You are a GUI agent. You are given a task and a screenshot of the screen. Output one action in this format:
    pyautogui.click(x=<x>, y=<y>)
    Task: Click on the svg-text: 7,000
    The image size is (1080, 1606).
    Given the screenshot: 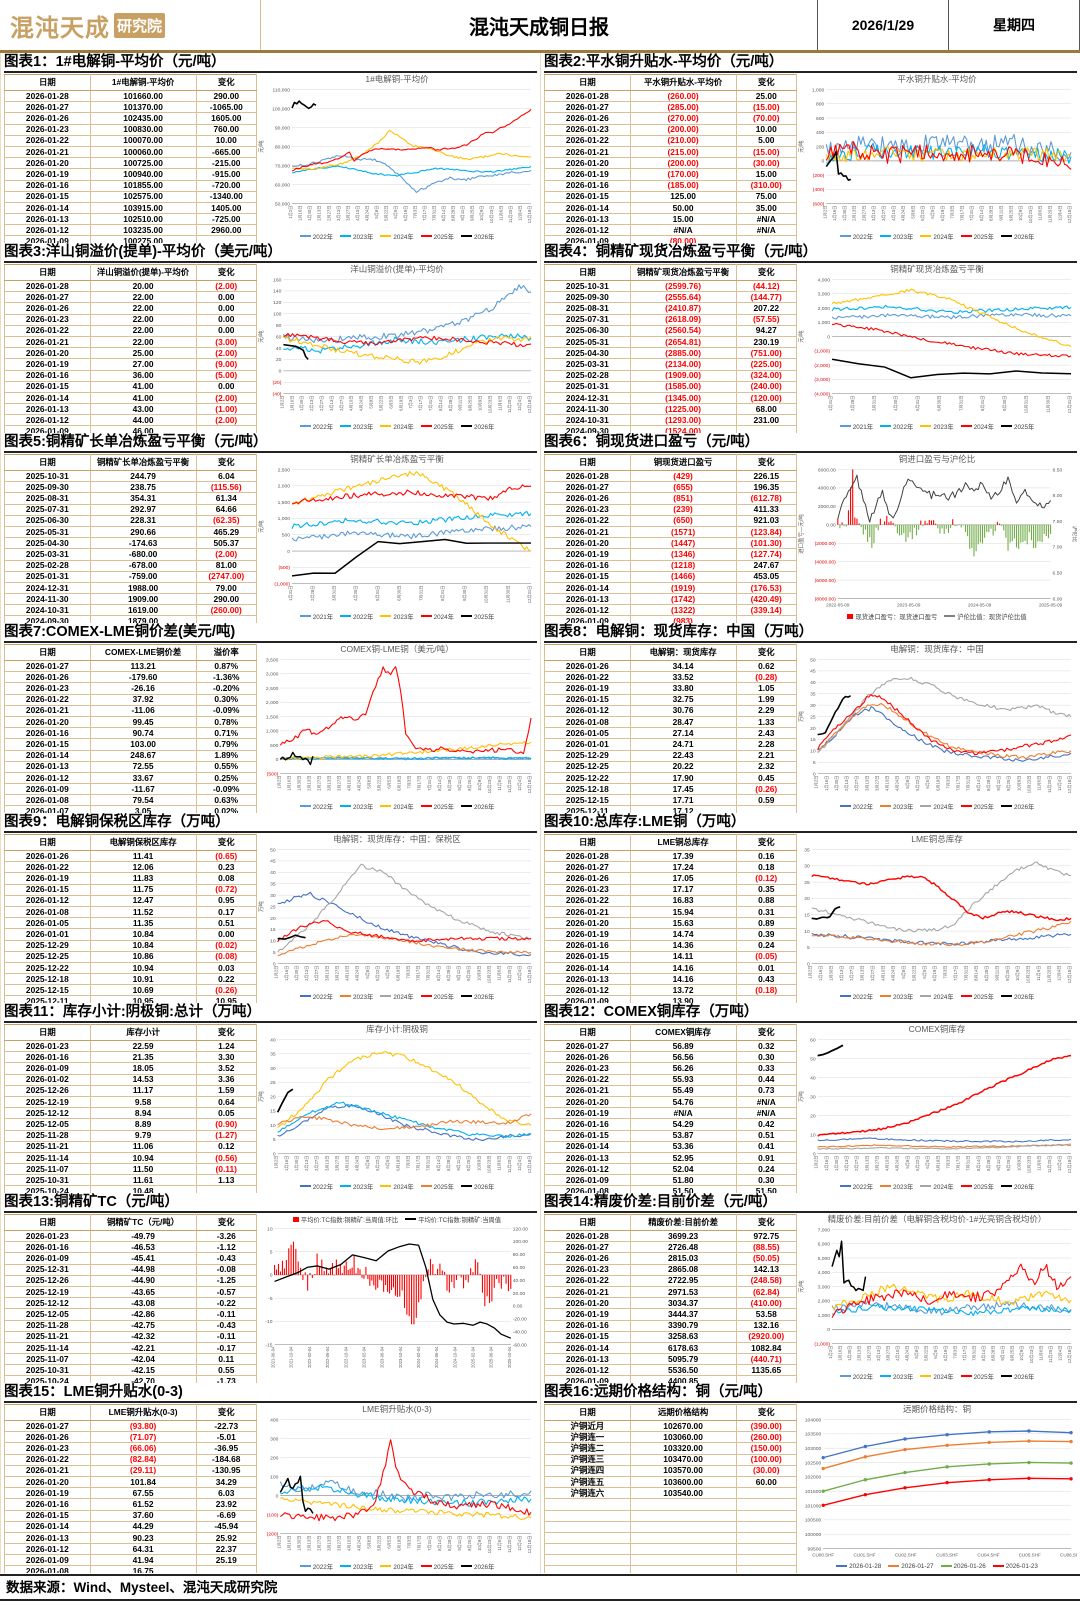 What is the action you would take?
    pyautogui.click(x=824, y=1230)
    